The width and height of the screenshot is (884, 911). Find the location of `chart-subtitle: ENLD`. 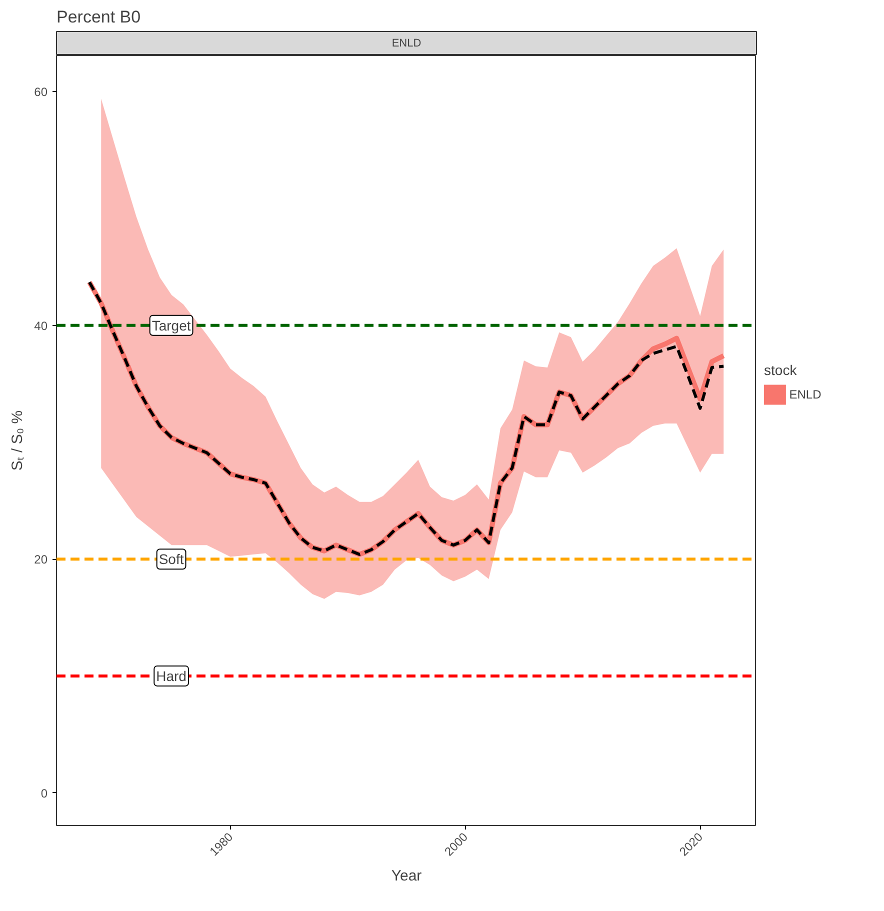

chart-subtitle: ENLD is located at coordinates (407, 44).